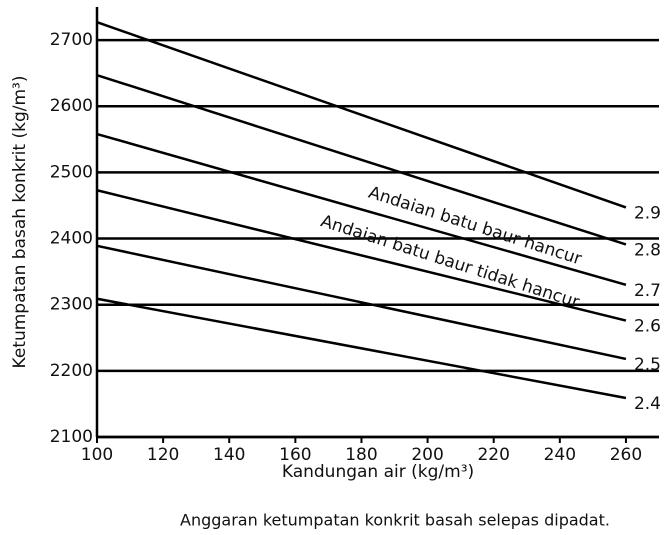 This screenshot has width=668, height=535. Describe the element at coordinates (71, 40) in the screenshot. I see `y-tick-label: 2700` at that location.